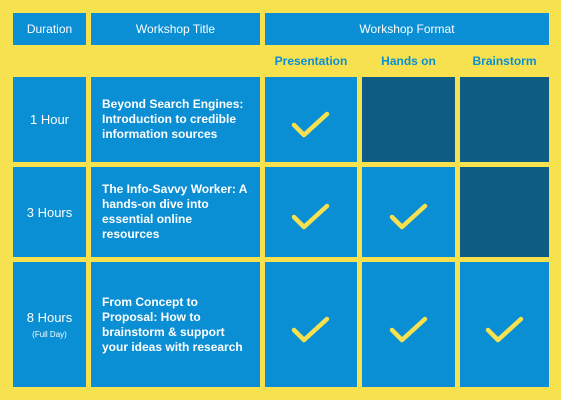 This screenshot has width=561, height=400. I want to click on row-1-presentation-cell, so click(311, 119).